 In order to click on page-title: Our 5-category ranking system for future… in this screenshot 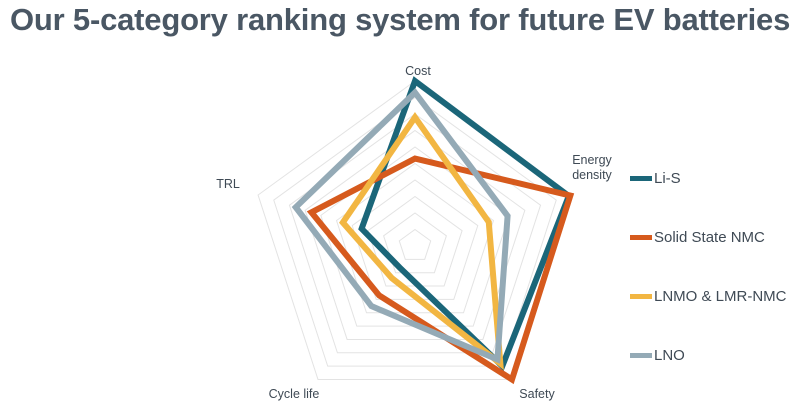, I will do `click(400, 19)`.